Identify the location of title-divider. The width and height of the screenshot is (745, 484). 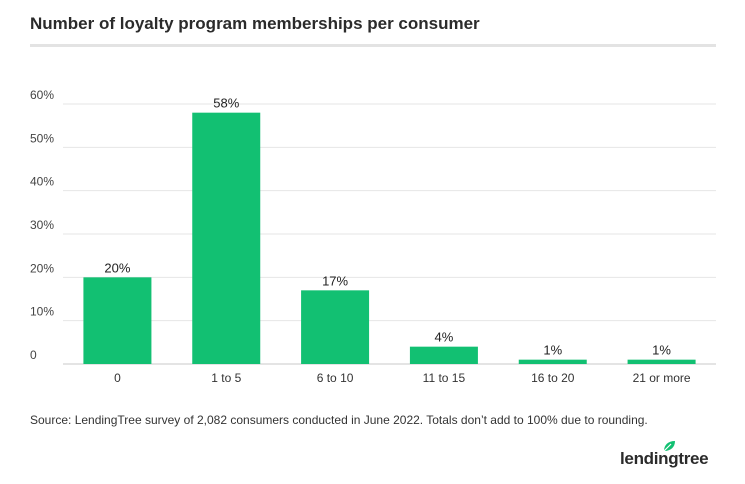
(373, 45).